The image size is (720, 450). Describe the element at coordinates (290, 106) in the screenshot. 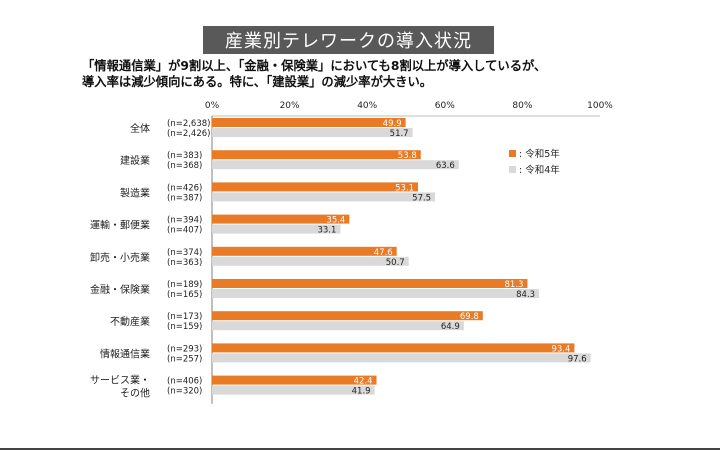

I see `x-tick-label: 20%` at that location.